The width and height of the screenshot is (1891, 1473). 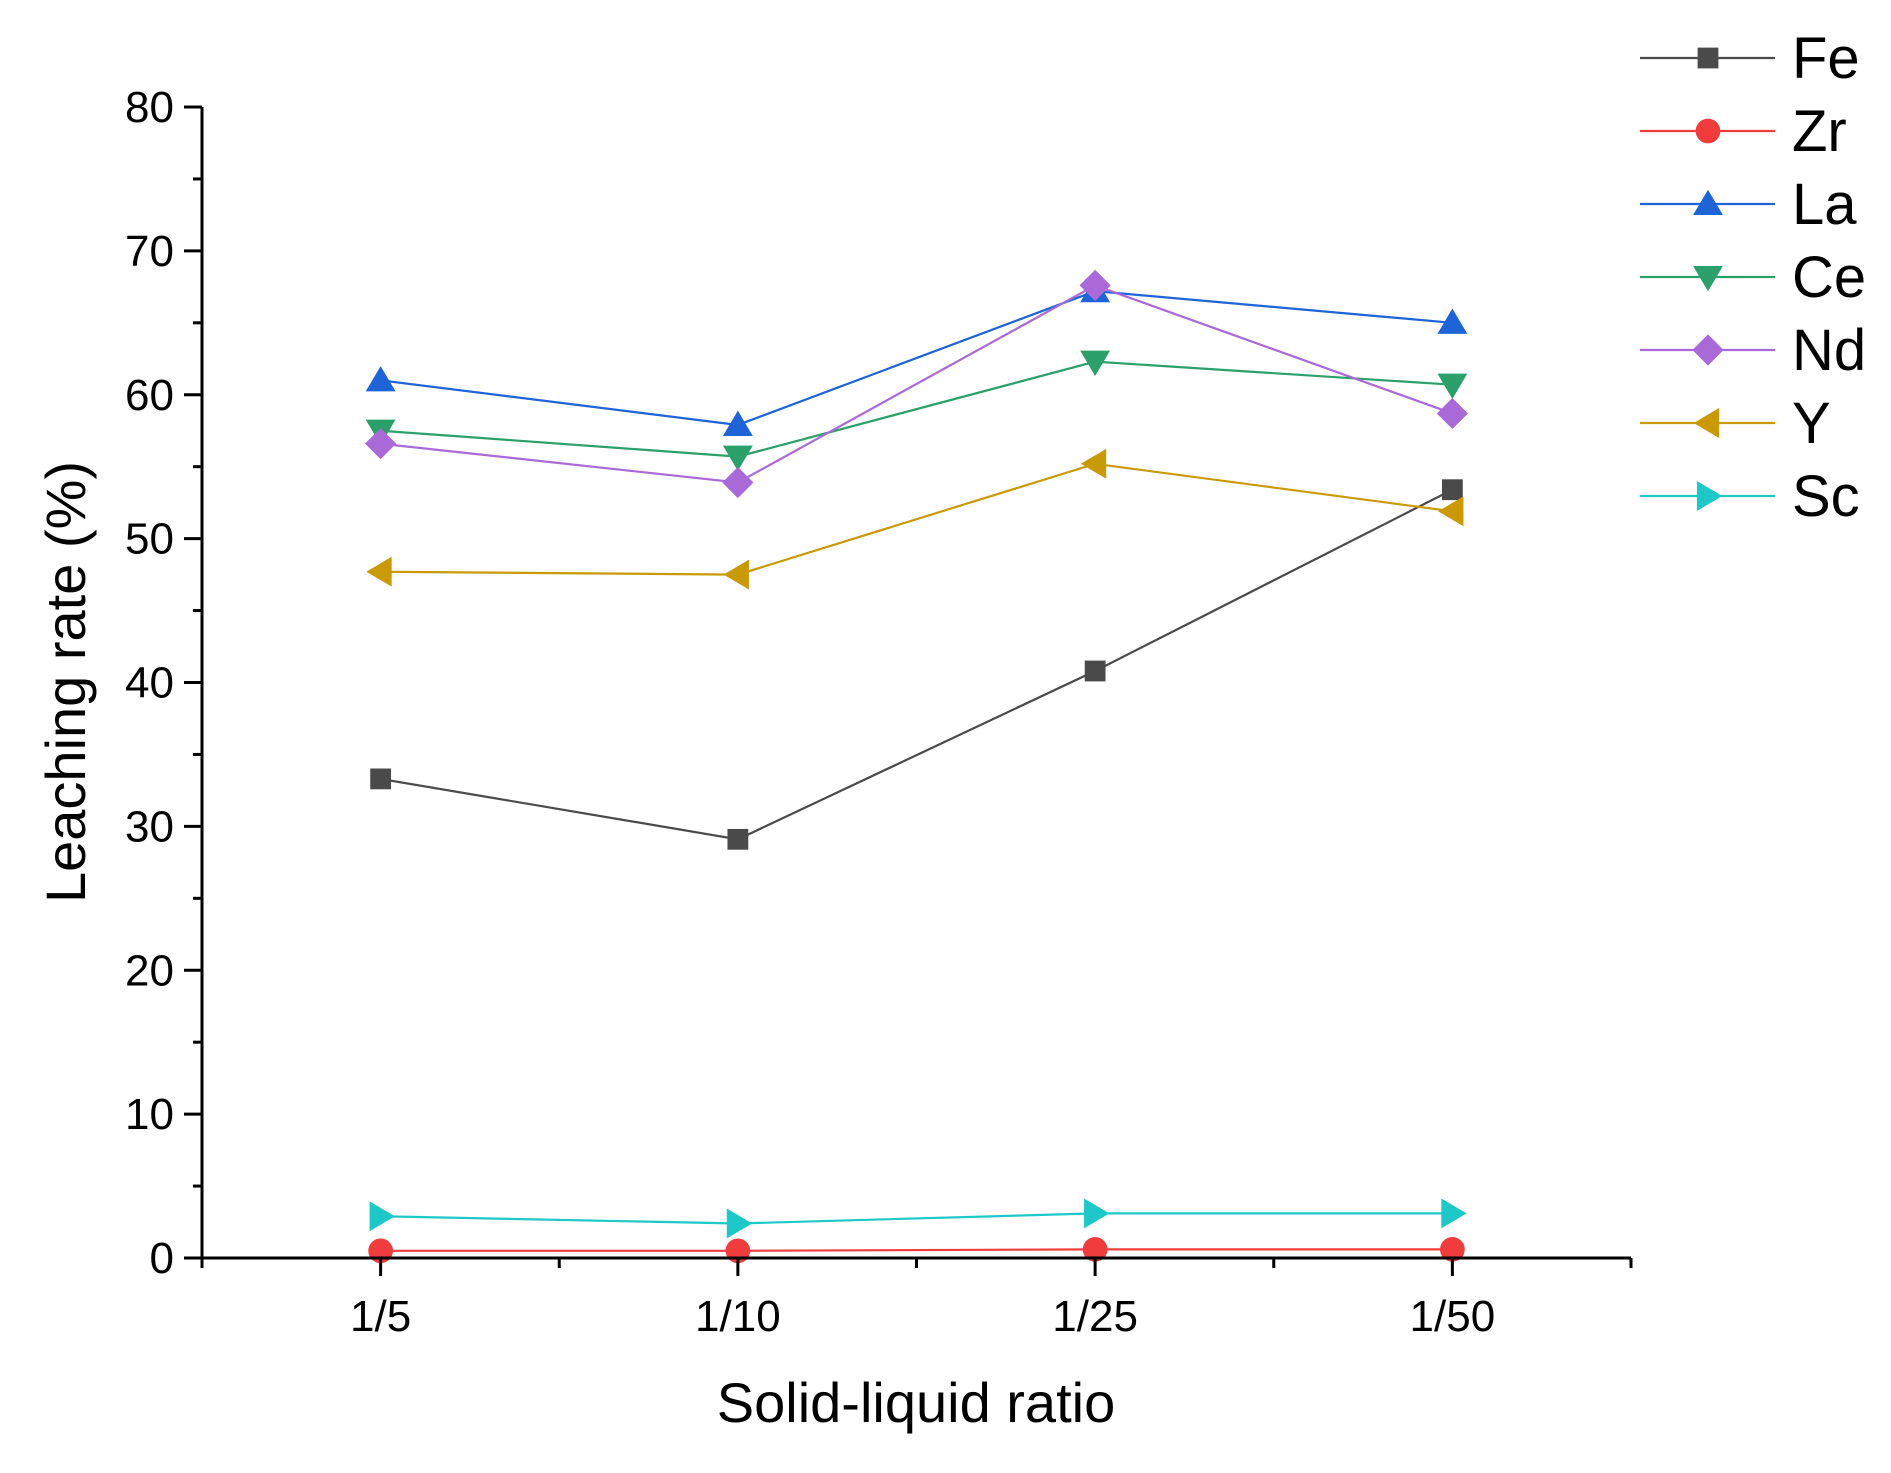 I want to click on legend-label-y: Y, so click(x=1811, y=423).